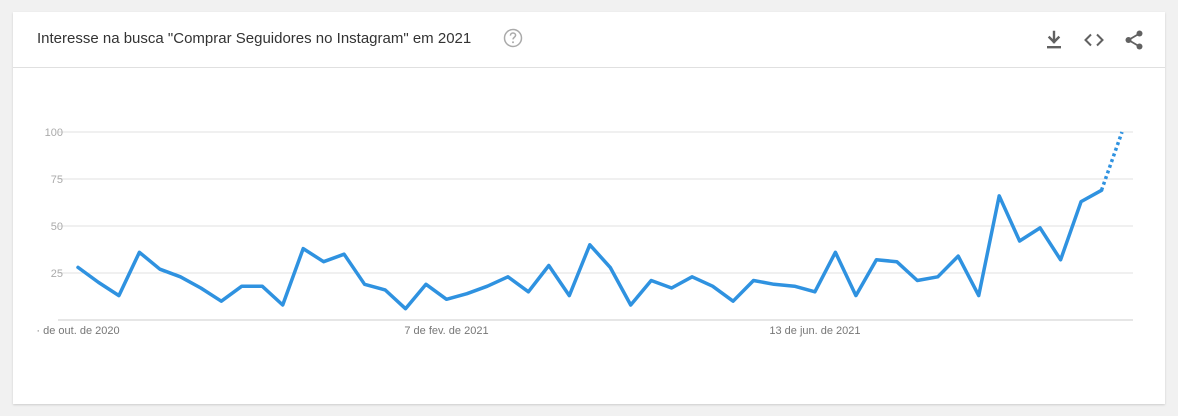 The image size is (1178, 416). Describe the element at coordinates (77, 331) in the screenshot. I see `x-tick-label: · de out. de 2020` at that location.